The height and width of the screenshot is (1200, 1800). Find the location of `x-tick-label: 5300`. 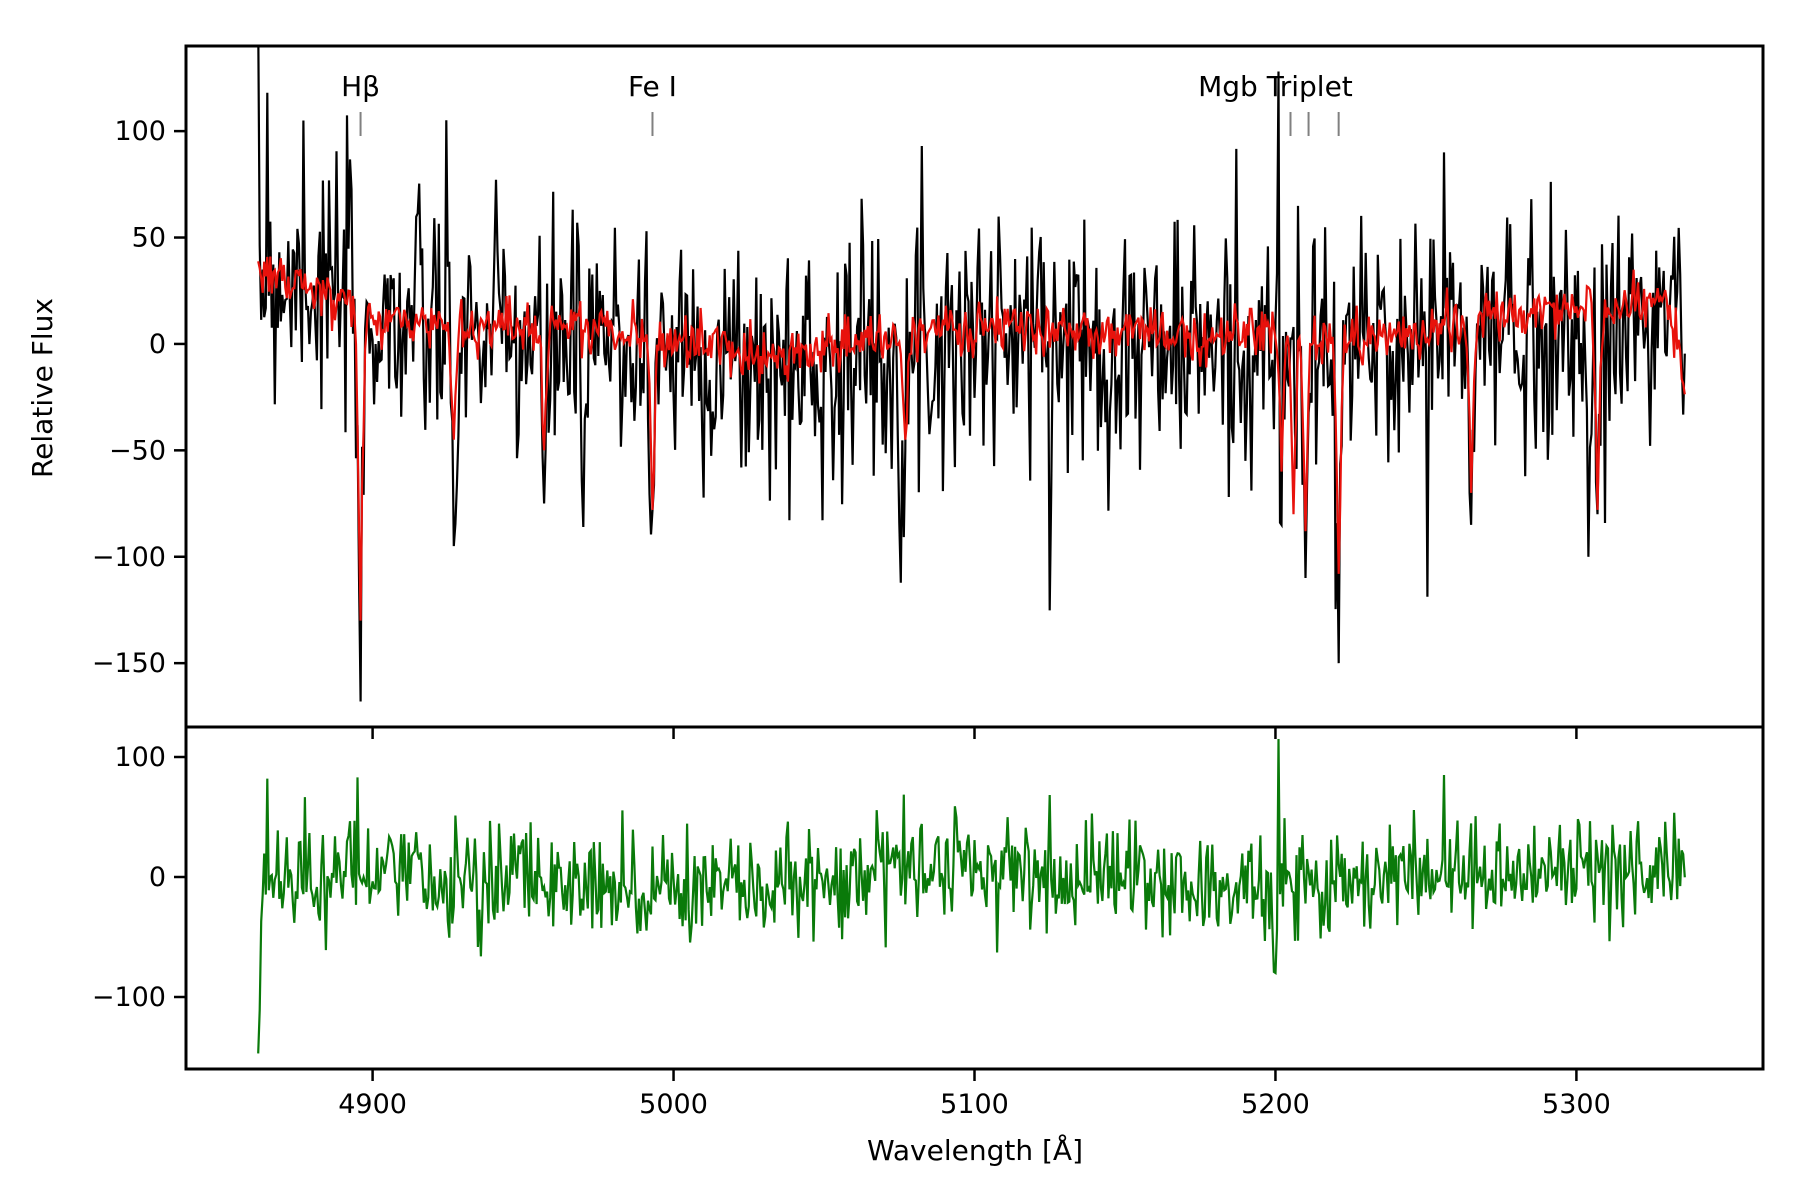

x-tick-label: 5300 is located at coordinates (1576, 1104).